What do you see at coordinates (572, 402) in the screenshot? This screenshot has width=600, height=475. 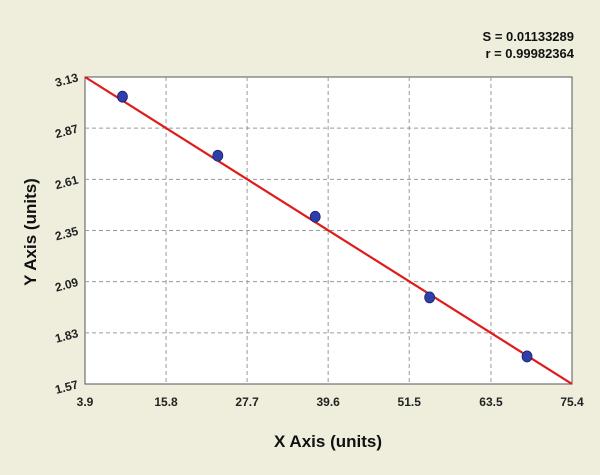 I see `x-tick-label: 75.4` at bounding box center [572, 402].